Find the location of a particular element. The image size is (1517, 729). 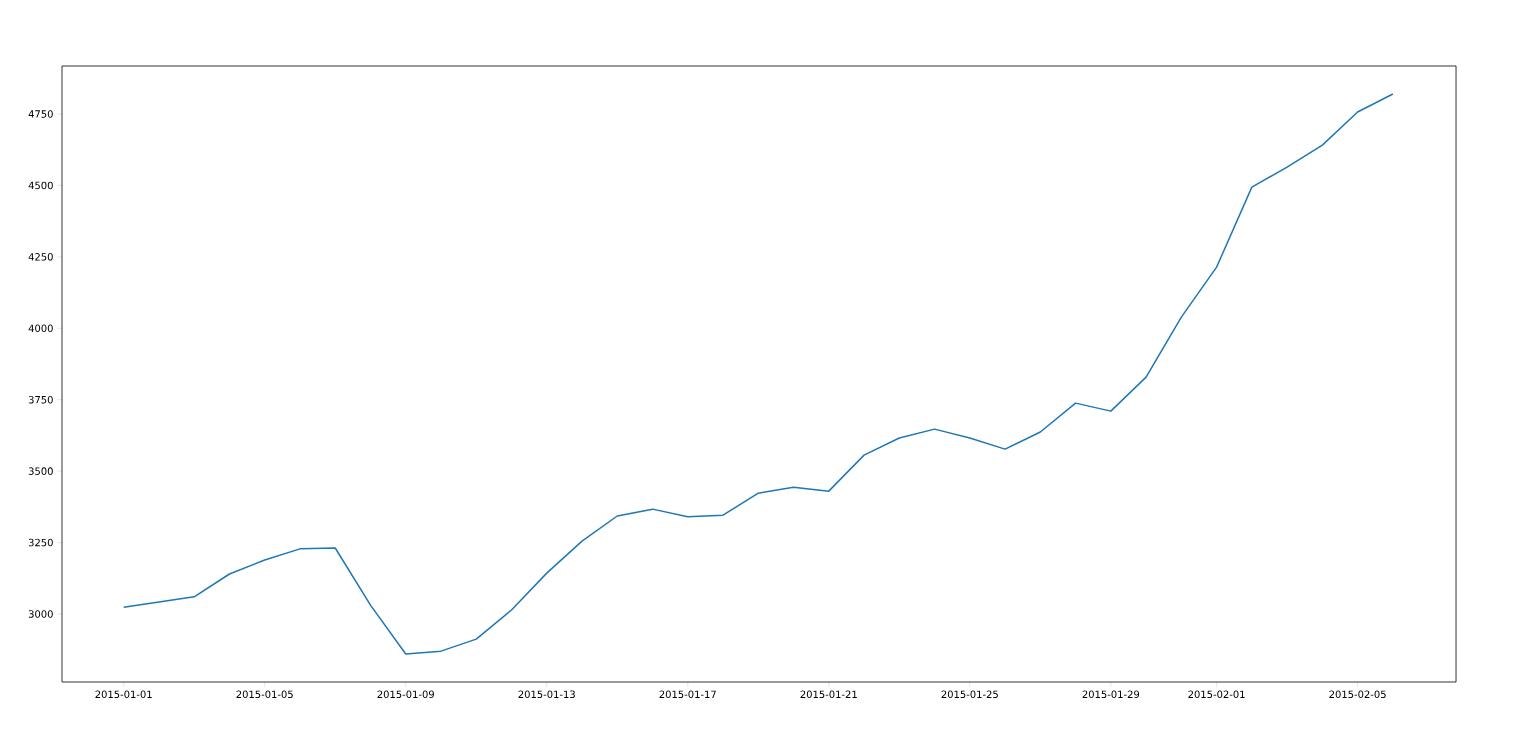

y-tick-label: 3750 is located at coordinates (40, 399).